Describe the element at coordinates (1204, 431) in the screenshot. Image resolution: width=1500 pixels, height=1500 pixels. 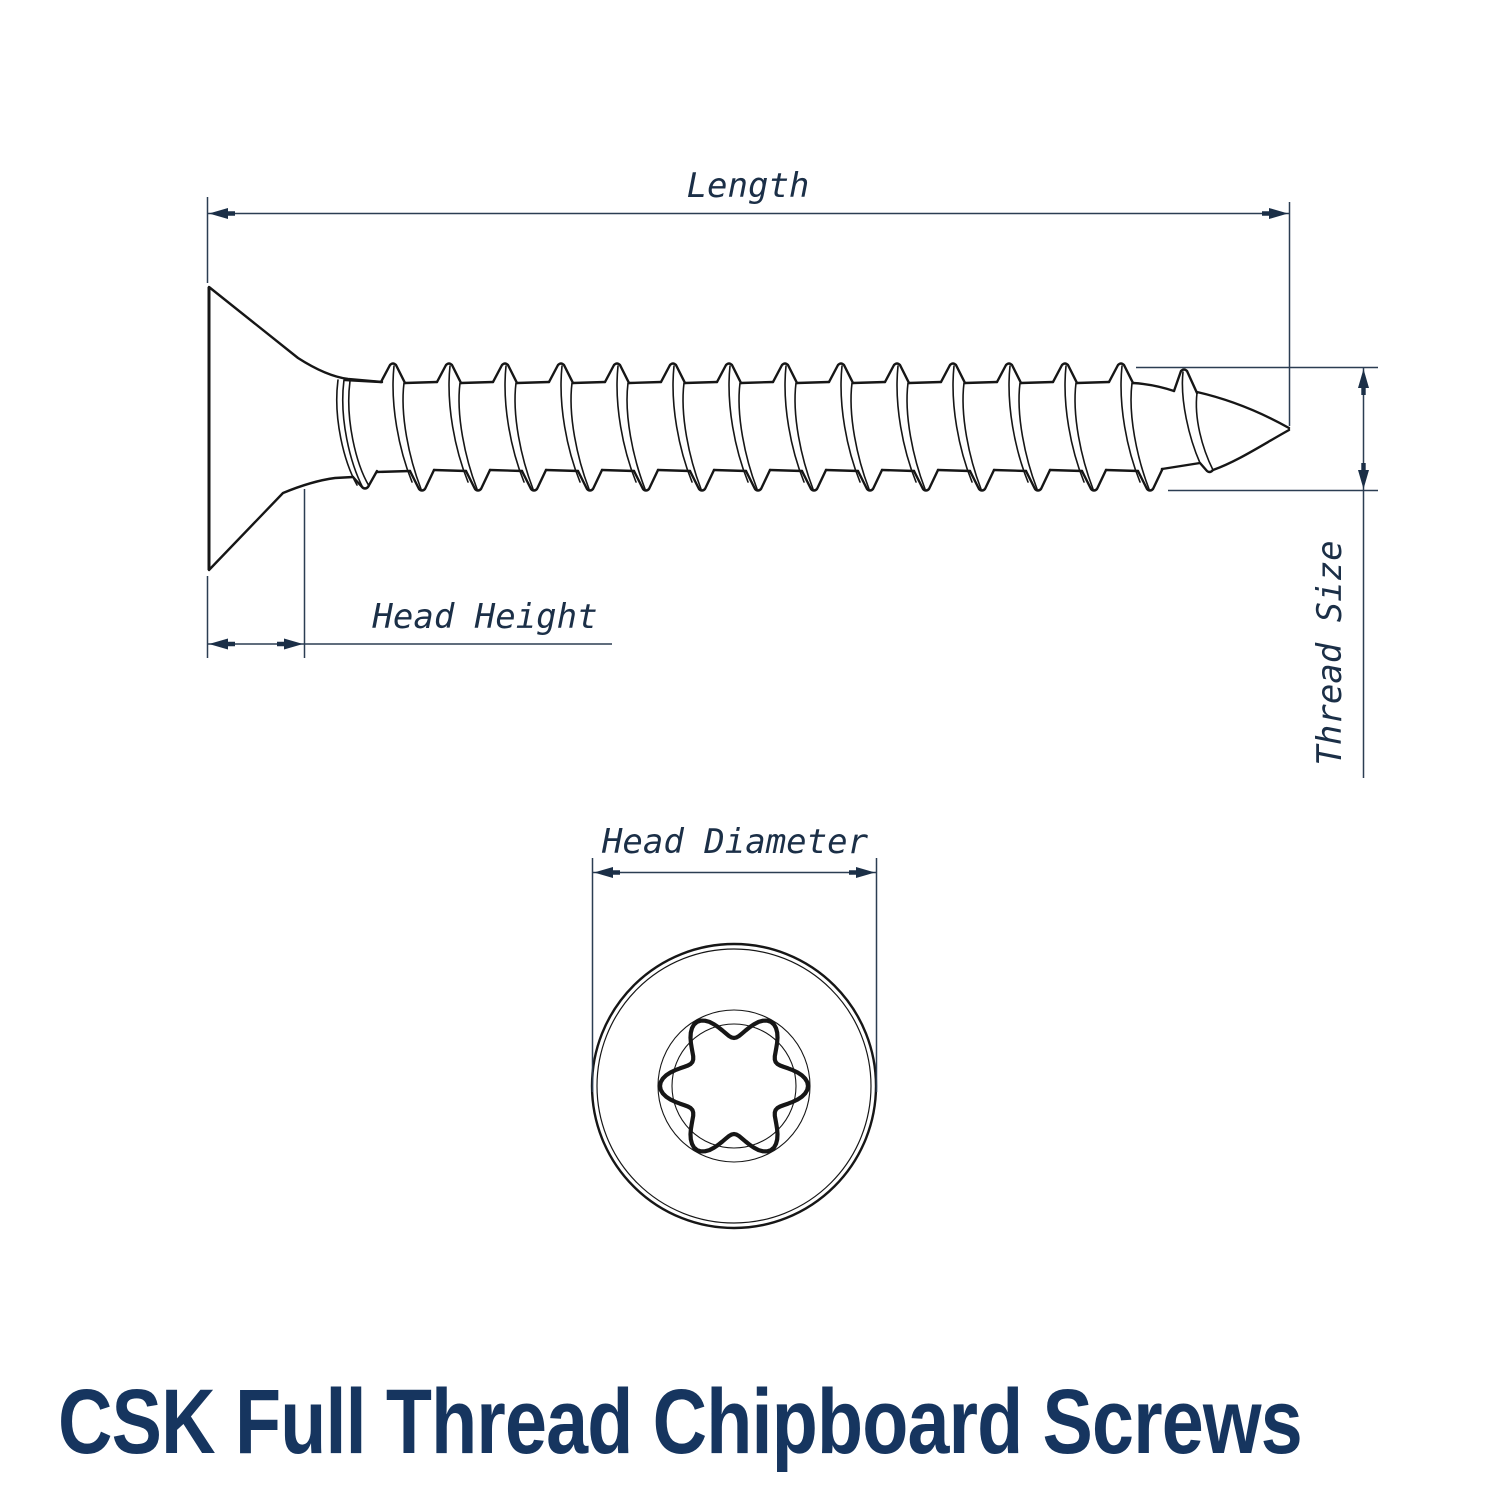
I see `cone-flank` at that location.